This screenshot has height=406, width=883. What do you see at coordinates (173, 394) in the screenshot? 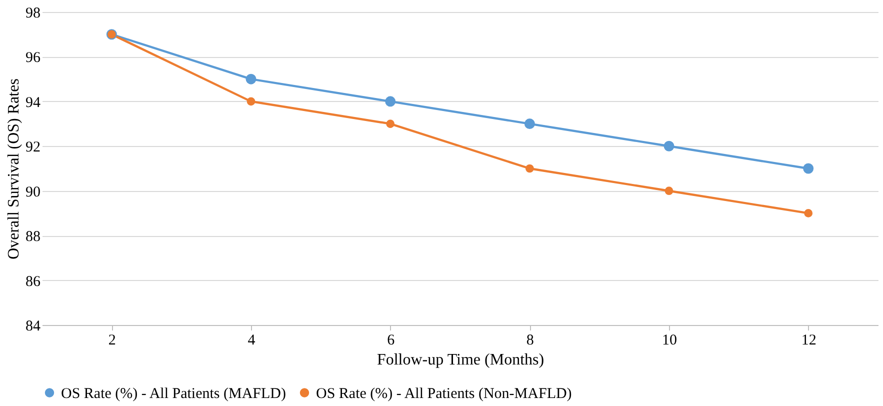
I see `legend-label: OS Rate (%) - All Patients (MAFLD)` at bounding box center [173, 394].